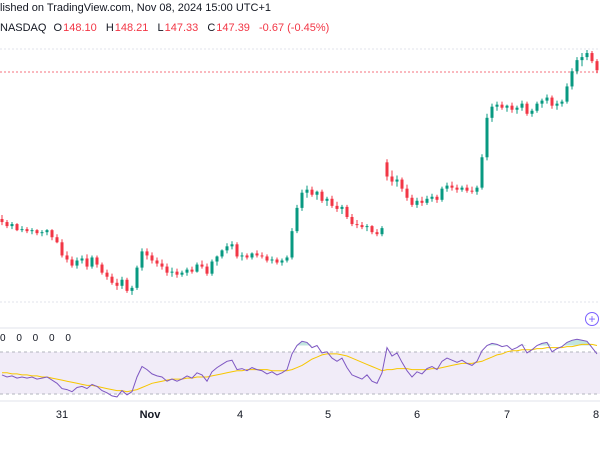 This screenshot has width=600, height=450. I want to click on open-value: 148.10, so click(80, 28).